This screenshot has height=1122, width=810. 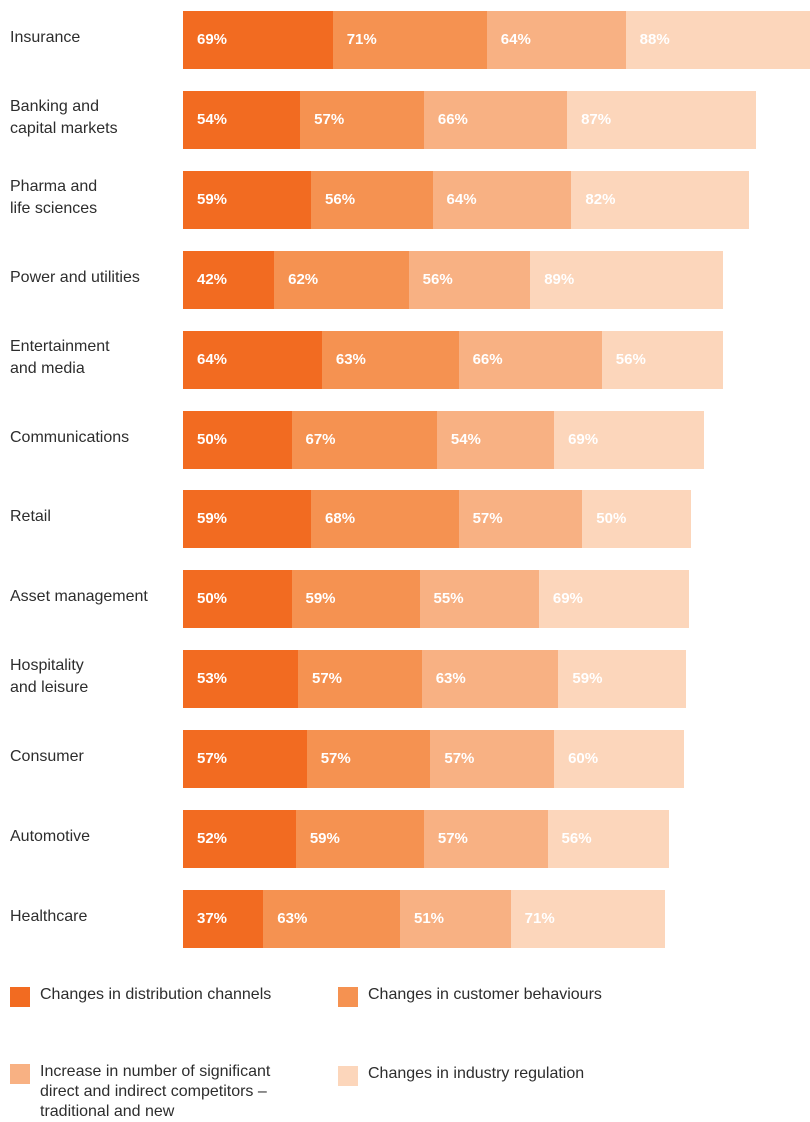 I want to click on category-label: Automotive, so click(x=50, y=836).